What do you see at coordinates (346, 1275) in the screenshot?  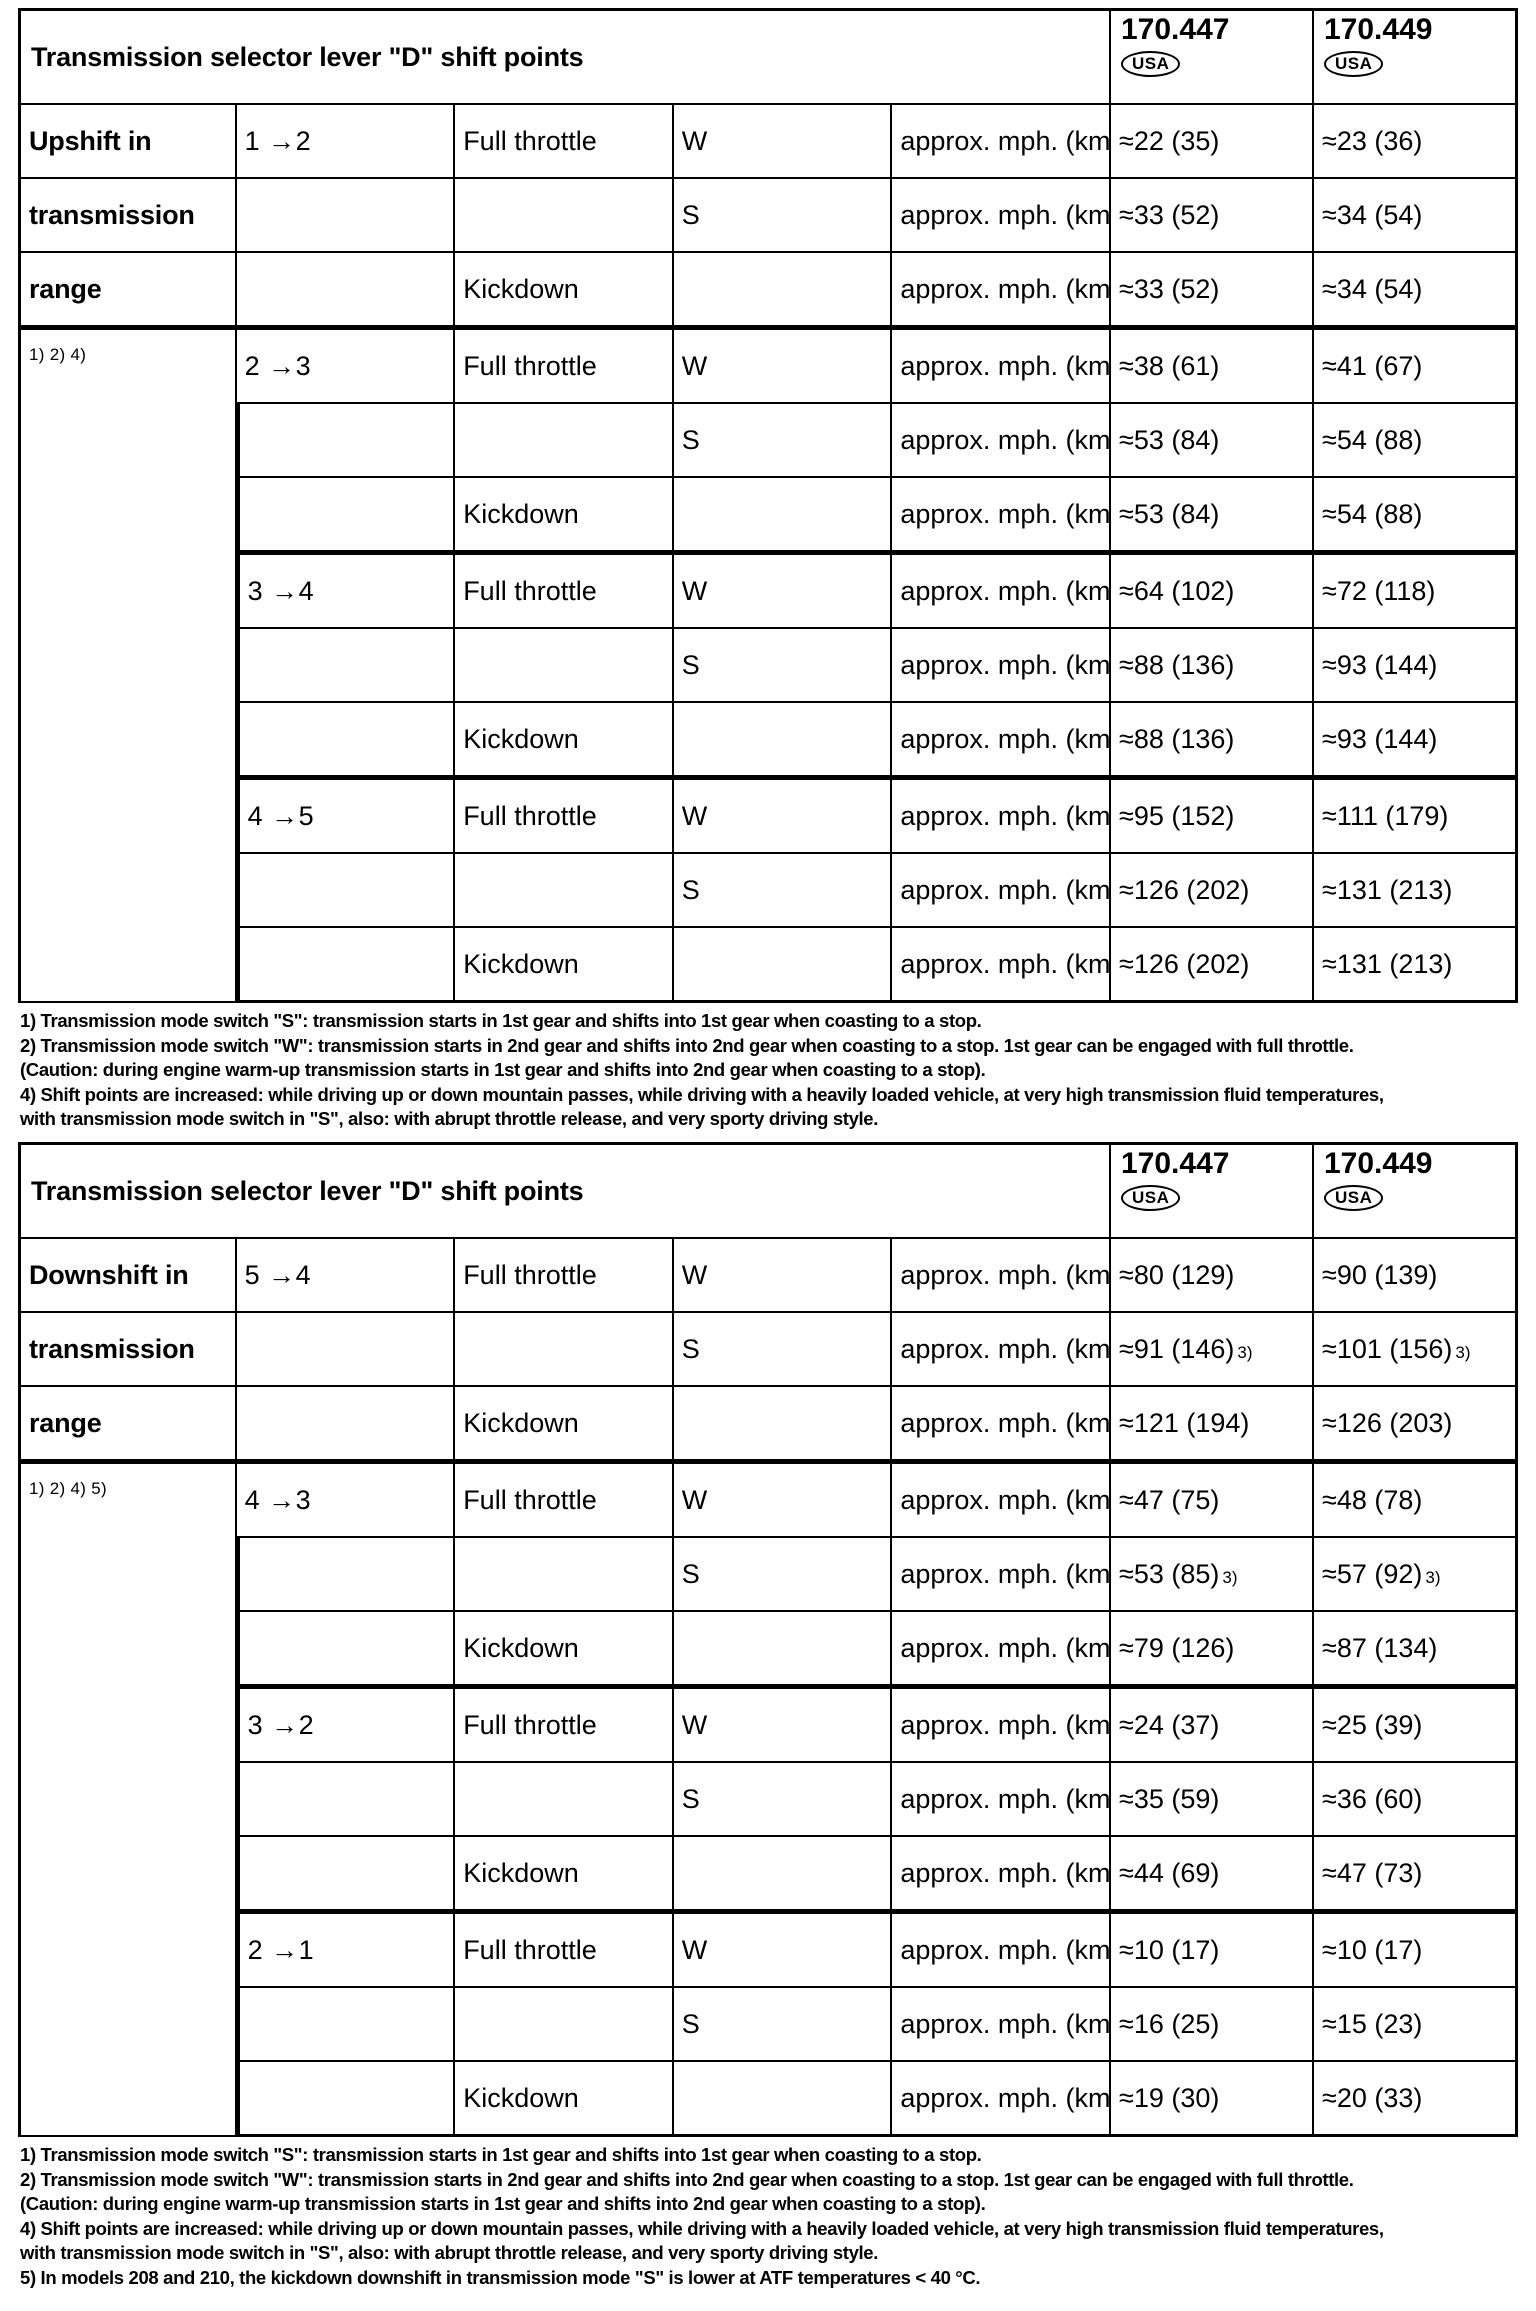 I see `gear-change-cell: 5 →4` at bounding box center [346, 1275].